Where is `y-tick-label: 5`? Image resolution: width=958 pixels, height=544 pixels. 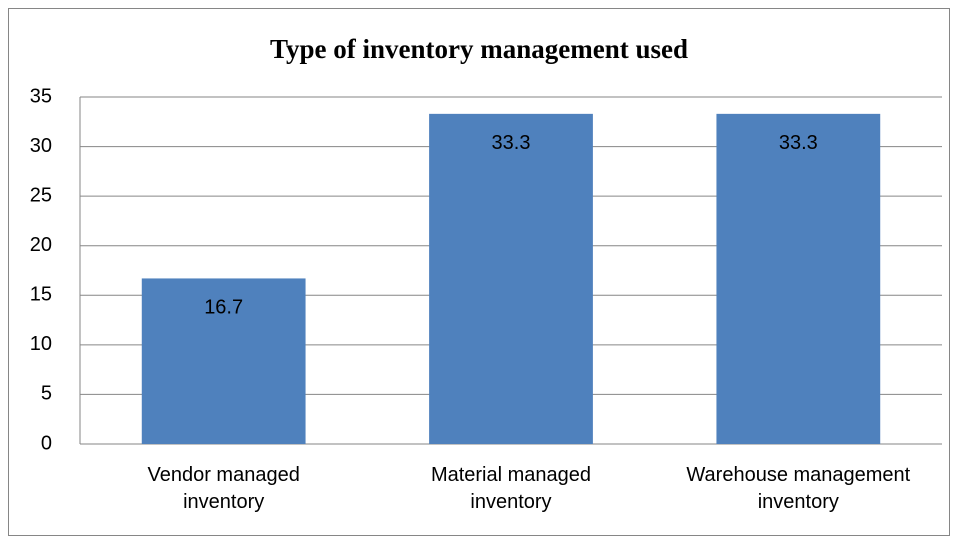
y-tick-label: 5 is located at coordinates (46, 394).